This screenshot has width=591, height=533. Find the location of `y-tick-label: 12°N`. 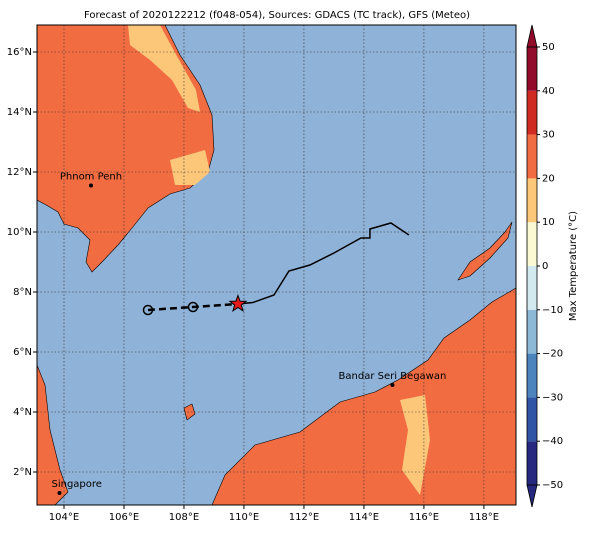

y-tick-label: 12°N is located at coordinates (19, 172).